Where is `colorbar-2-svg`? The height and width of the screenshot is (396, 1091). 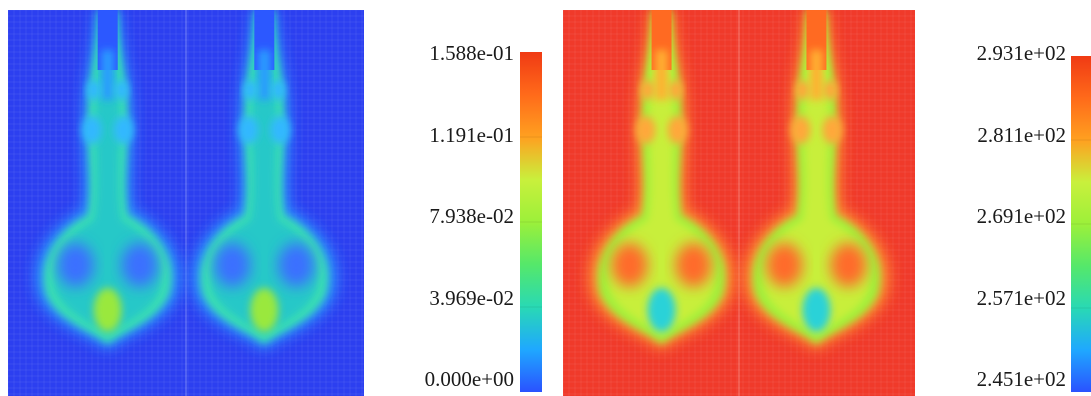 colorbar-2-svg is located at coordinates (1081, 224).